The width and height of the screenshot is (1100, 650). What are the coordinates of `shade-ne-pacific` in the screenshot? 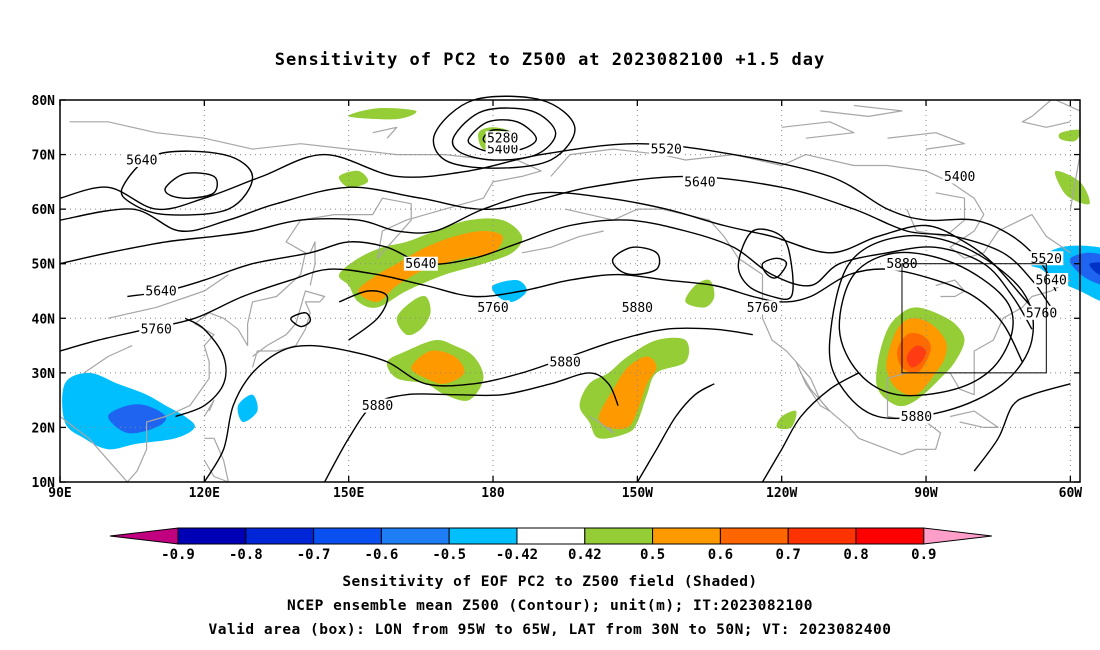 It's located at (700, 293).